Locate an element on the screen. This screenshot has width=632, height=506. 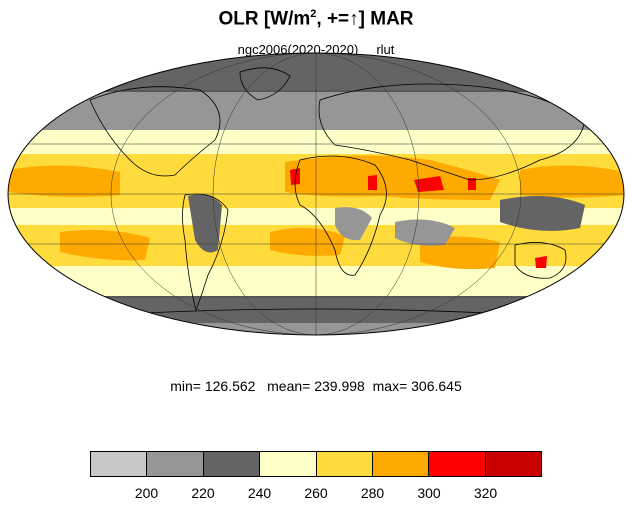
coastline-eurasia is located at coordinates (452, 132).